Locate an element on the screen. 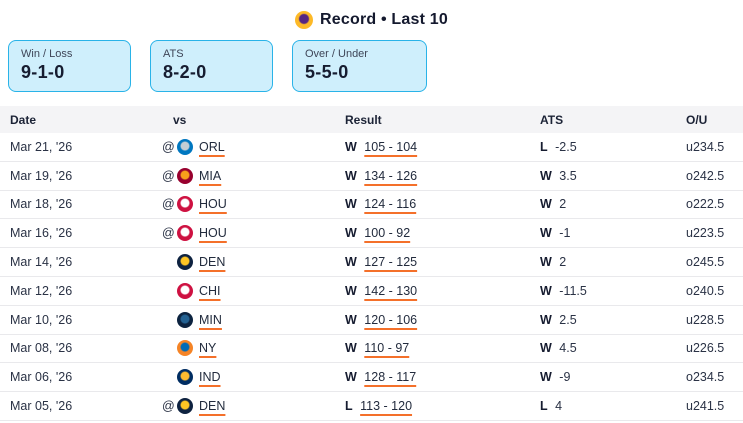 The width and height of the screenshot is (743, 423). stat-value: 8-2-0 is located at coordinates (185, 72).